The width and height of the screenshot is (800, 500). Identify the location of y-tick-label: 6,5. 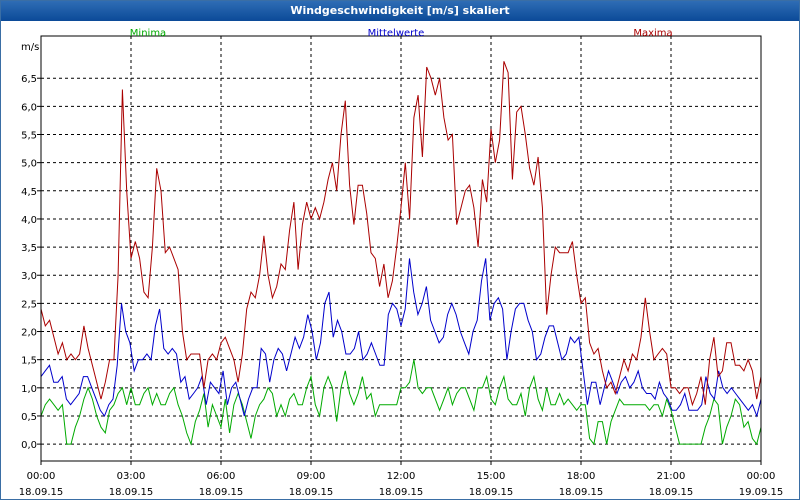
(29, 79).